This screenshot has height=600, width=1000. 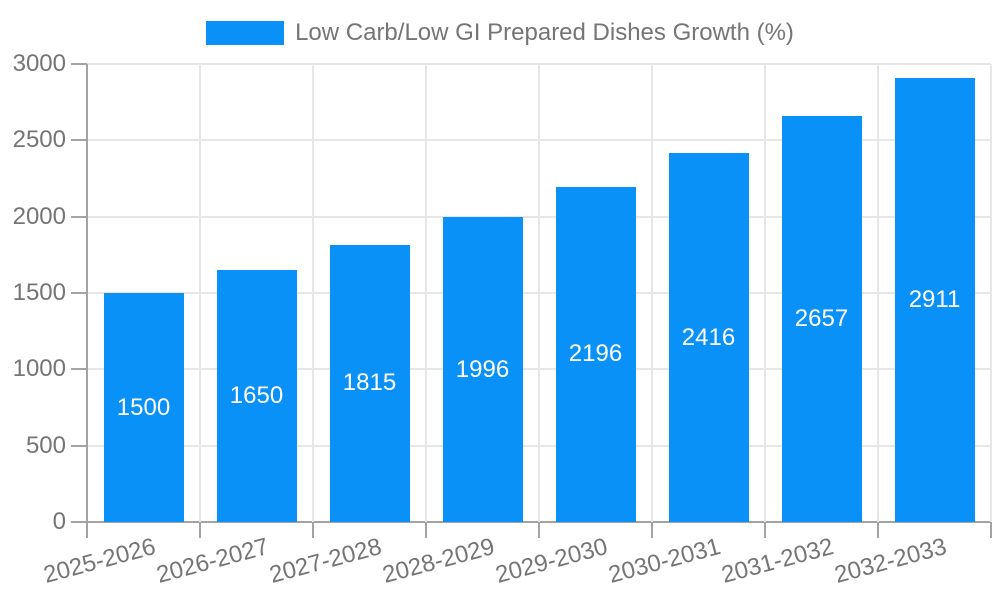 I want to click on y-axis-line, so click(x=87, y=293).